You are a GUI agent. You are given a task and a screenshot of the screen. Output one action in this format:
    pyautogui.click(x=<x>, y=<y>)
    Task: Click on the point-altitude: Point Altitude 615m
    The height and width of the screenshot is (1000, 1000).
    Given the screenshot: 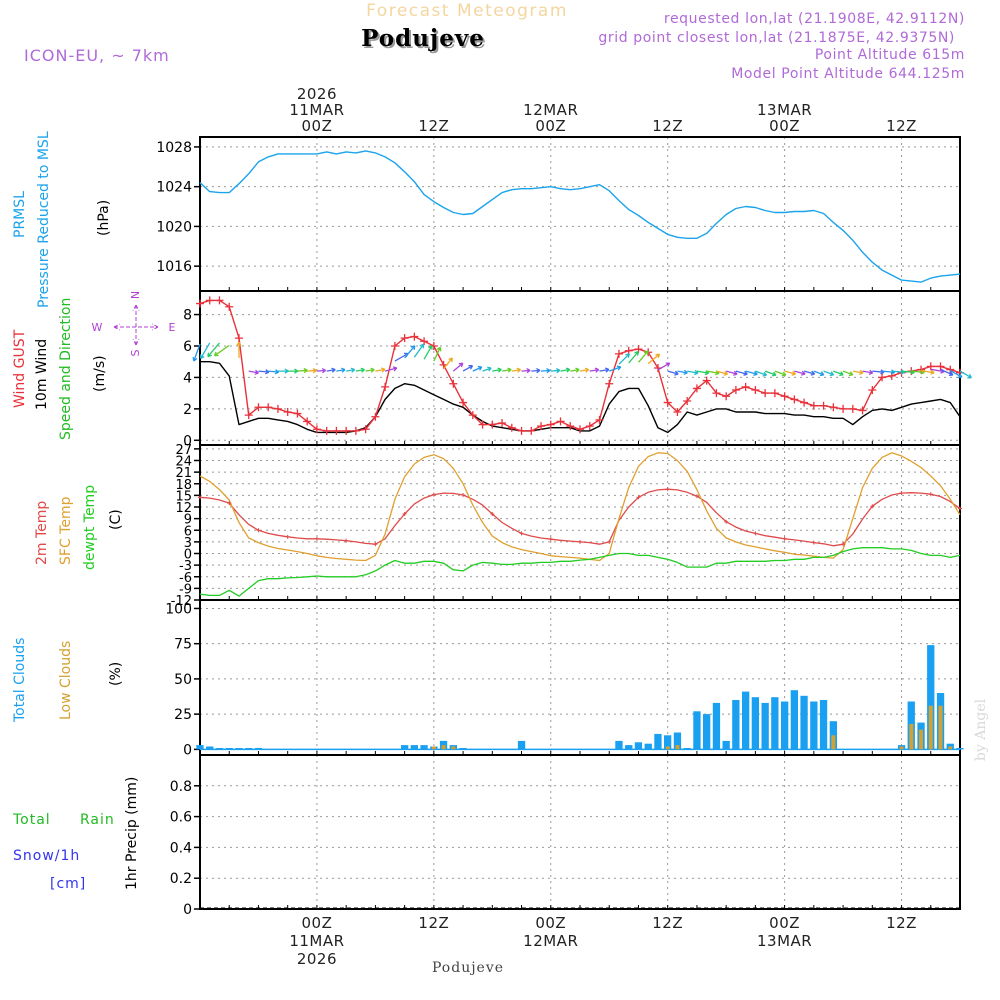 What is the action you would take?
    pyautogui.click(x=890, y=55)
    